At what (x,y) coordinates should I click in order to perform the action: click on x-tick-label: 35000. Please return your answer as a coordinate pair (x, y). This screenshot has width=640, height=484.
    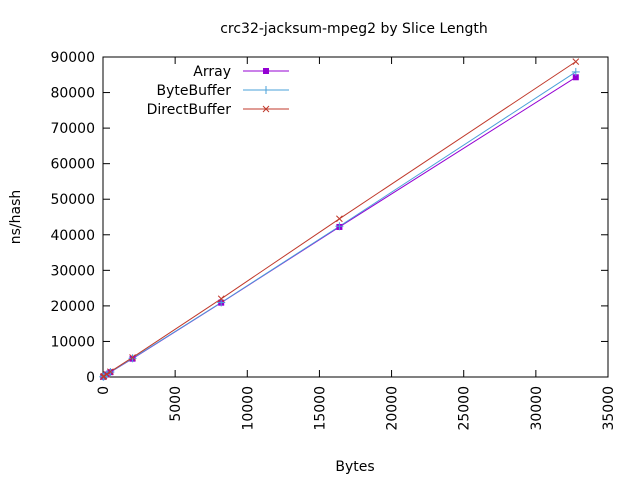
    Looking at the image, I should click on (609, 408).